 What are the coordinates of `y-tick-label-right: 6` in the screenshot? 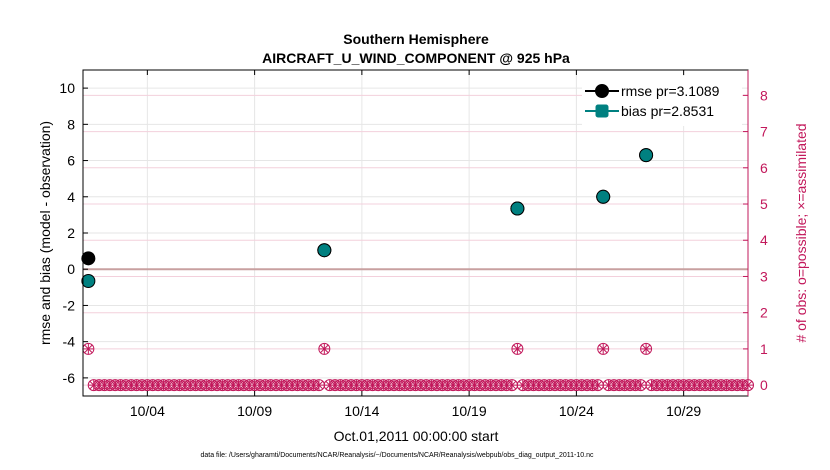 It's located at (764, 168).